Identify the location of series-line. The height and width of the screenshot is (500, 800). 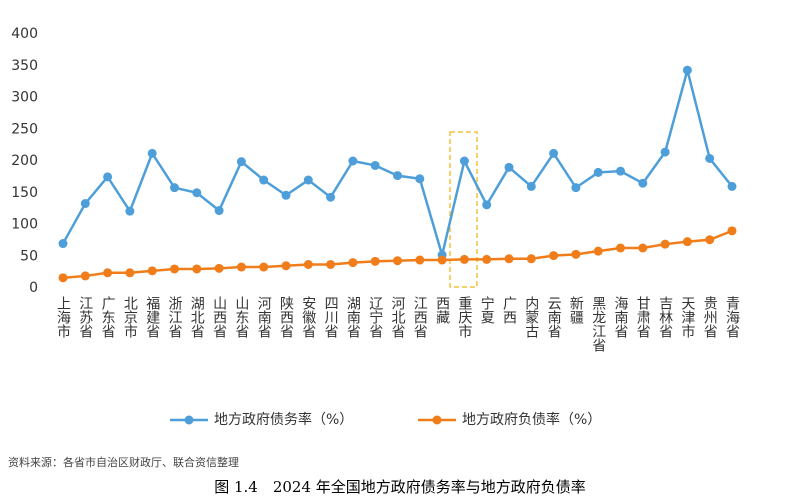
(397, 254).